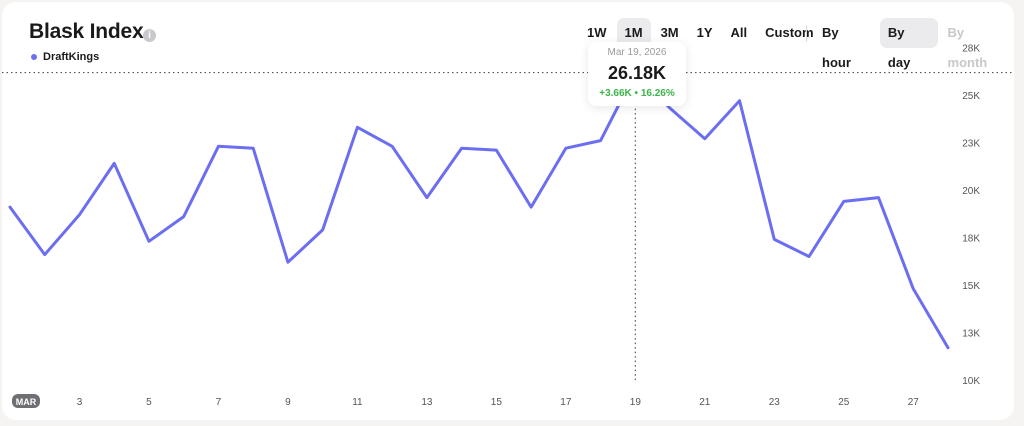 The image size is (1024, 426). What do you see at coordinates (971, 191) in the screenshot?
I see `y-tick-label: 20K` at bounding box center [971, 191].